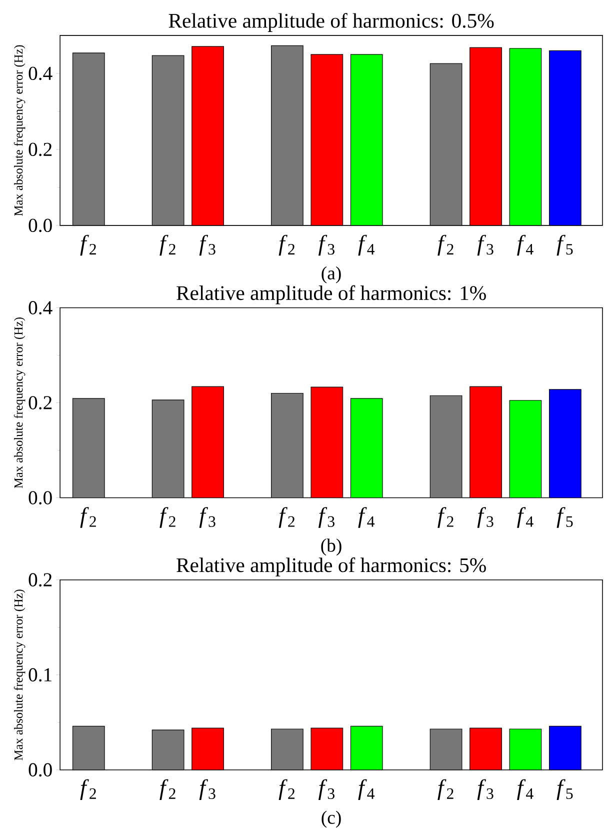 The width and height of the screenshot is (606, 831). I want to click on text: (c), so click(331, 819).